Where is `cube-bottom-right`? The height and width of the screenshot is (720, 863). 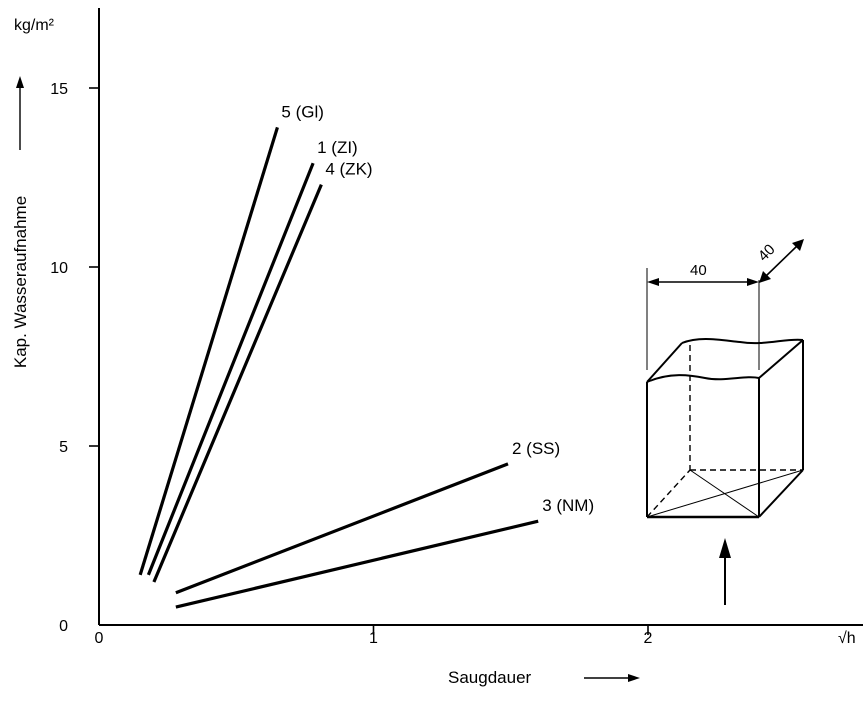 cube-bottom-right is located at coordinates (781, 493).